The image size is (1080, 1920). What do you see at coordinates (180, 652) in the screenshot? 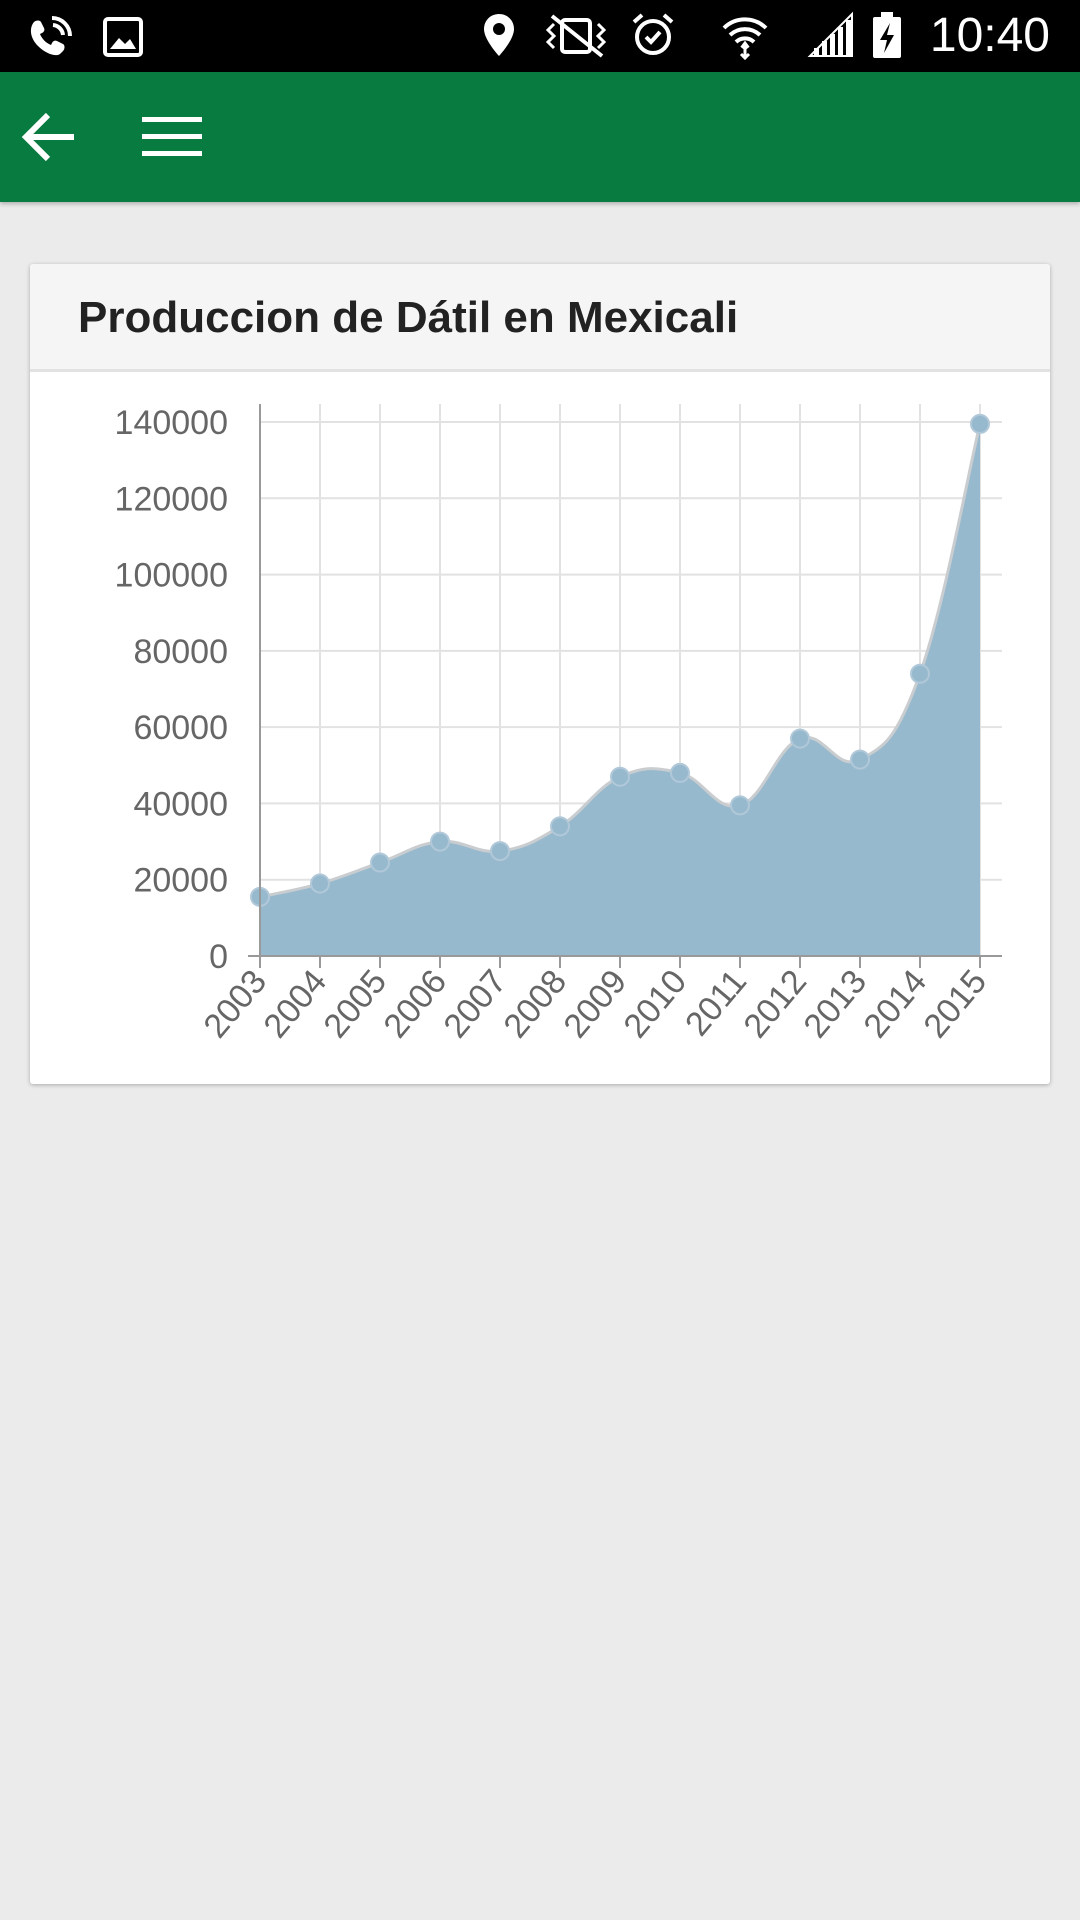
I see `y-tick-label: 80000` at bounding box center [180, 652].